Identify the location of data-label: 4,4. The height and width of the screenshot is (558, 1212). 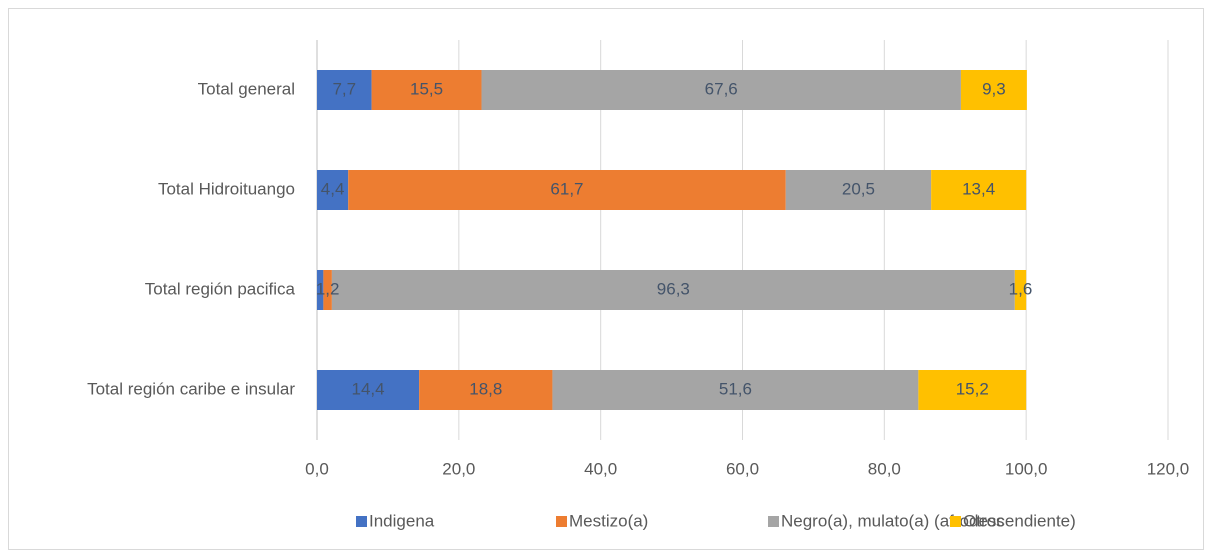
(333, 188).